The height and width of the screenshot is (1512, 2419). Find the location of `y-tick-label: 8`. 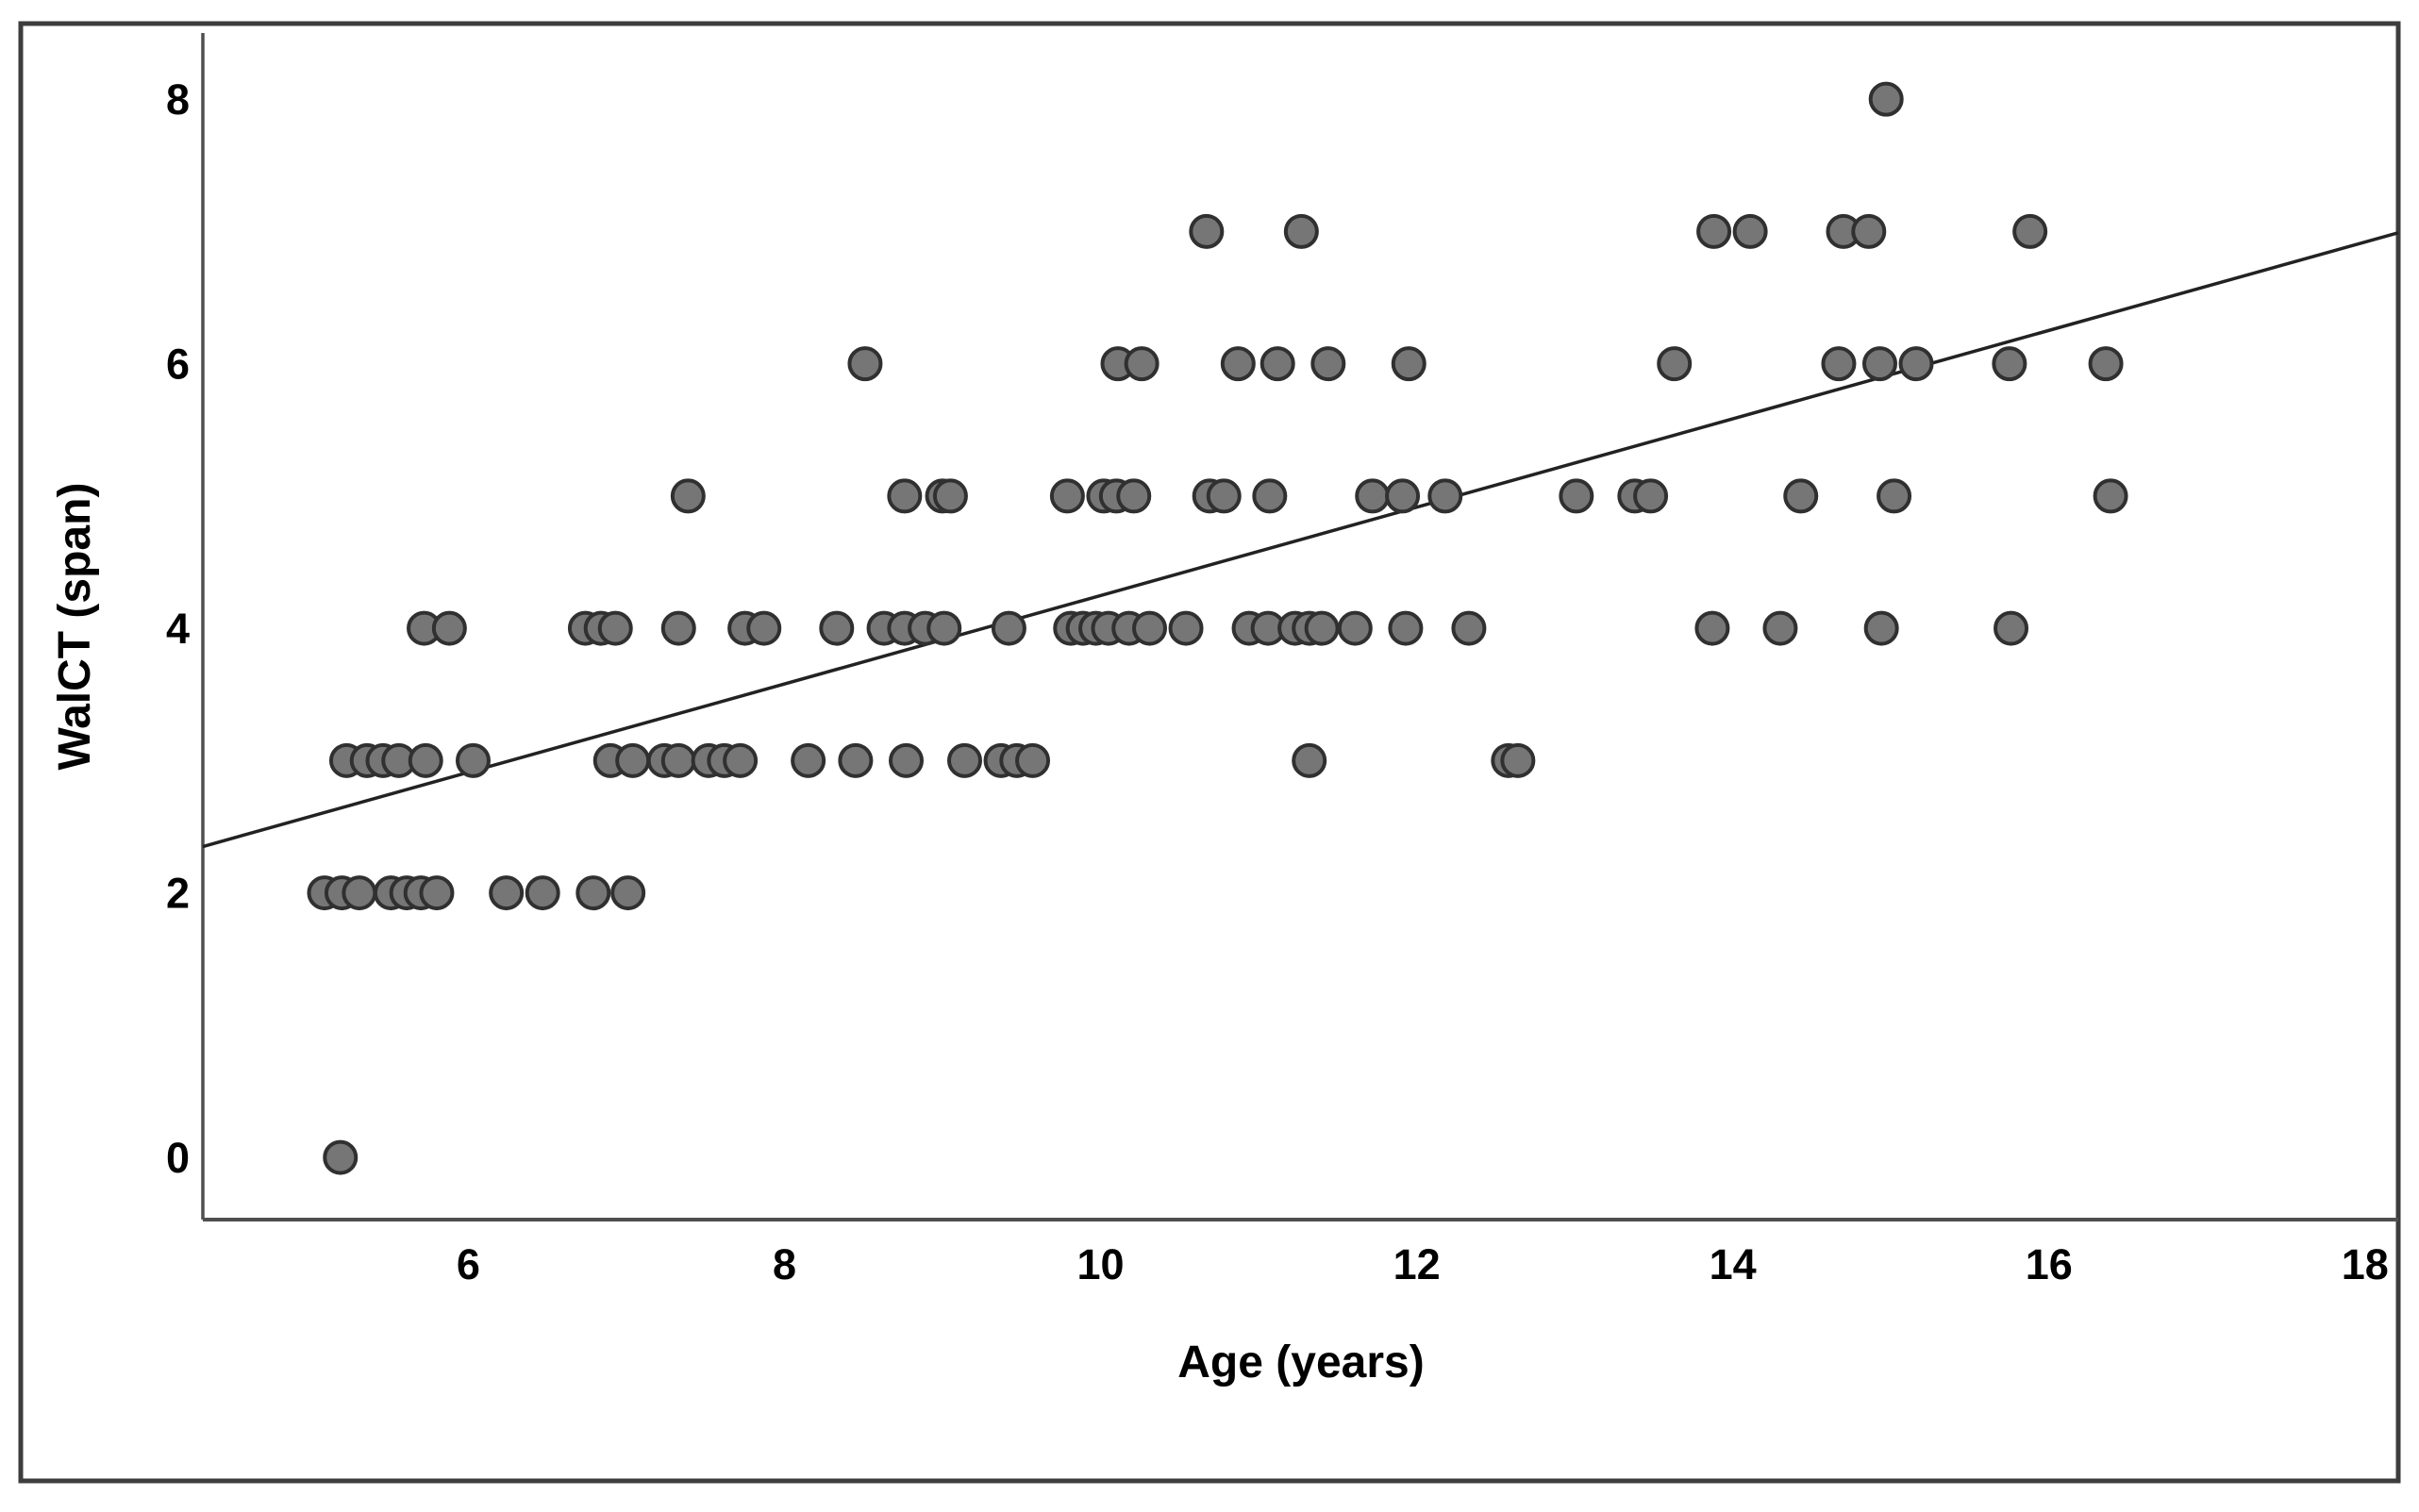

y-tick-label: 8 is located at coordinates (178, 99).